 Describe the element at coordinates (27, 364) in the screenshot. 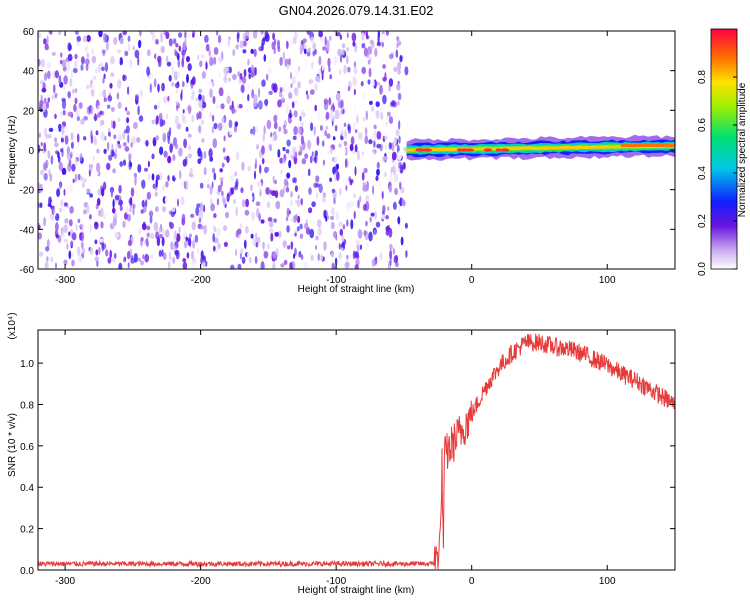

I see `y-tick-label: 1.0` at that location.